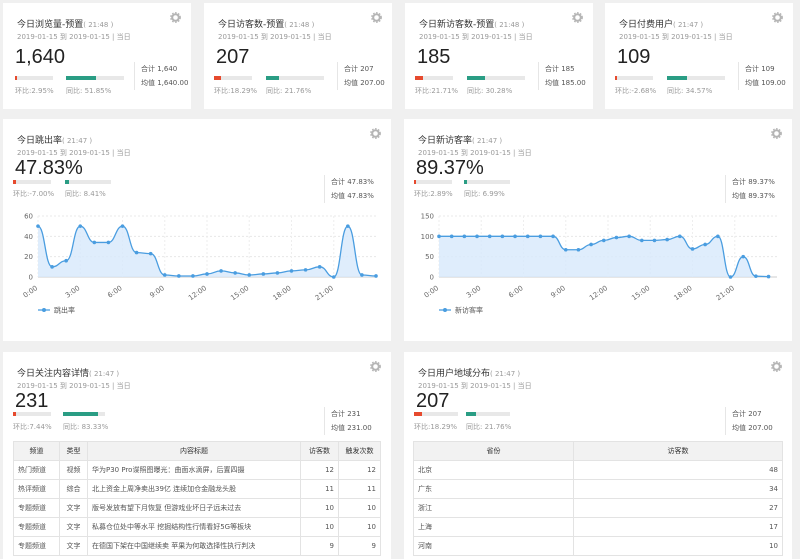  Describe the element at coordinates (493, 451) in the screenshot. I see `col-header-province: 省份` at that location.